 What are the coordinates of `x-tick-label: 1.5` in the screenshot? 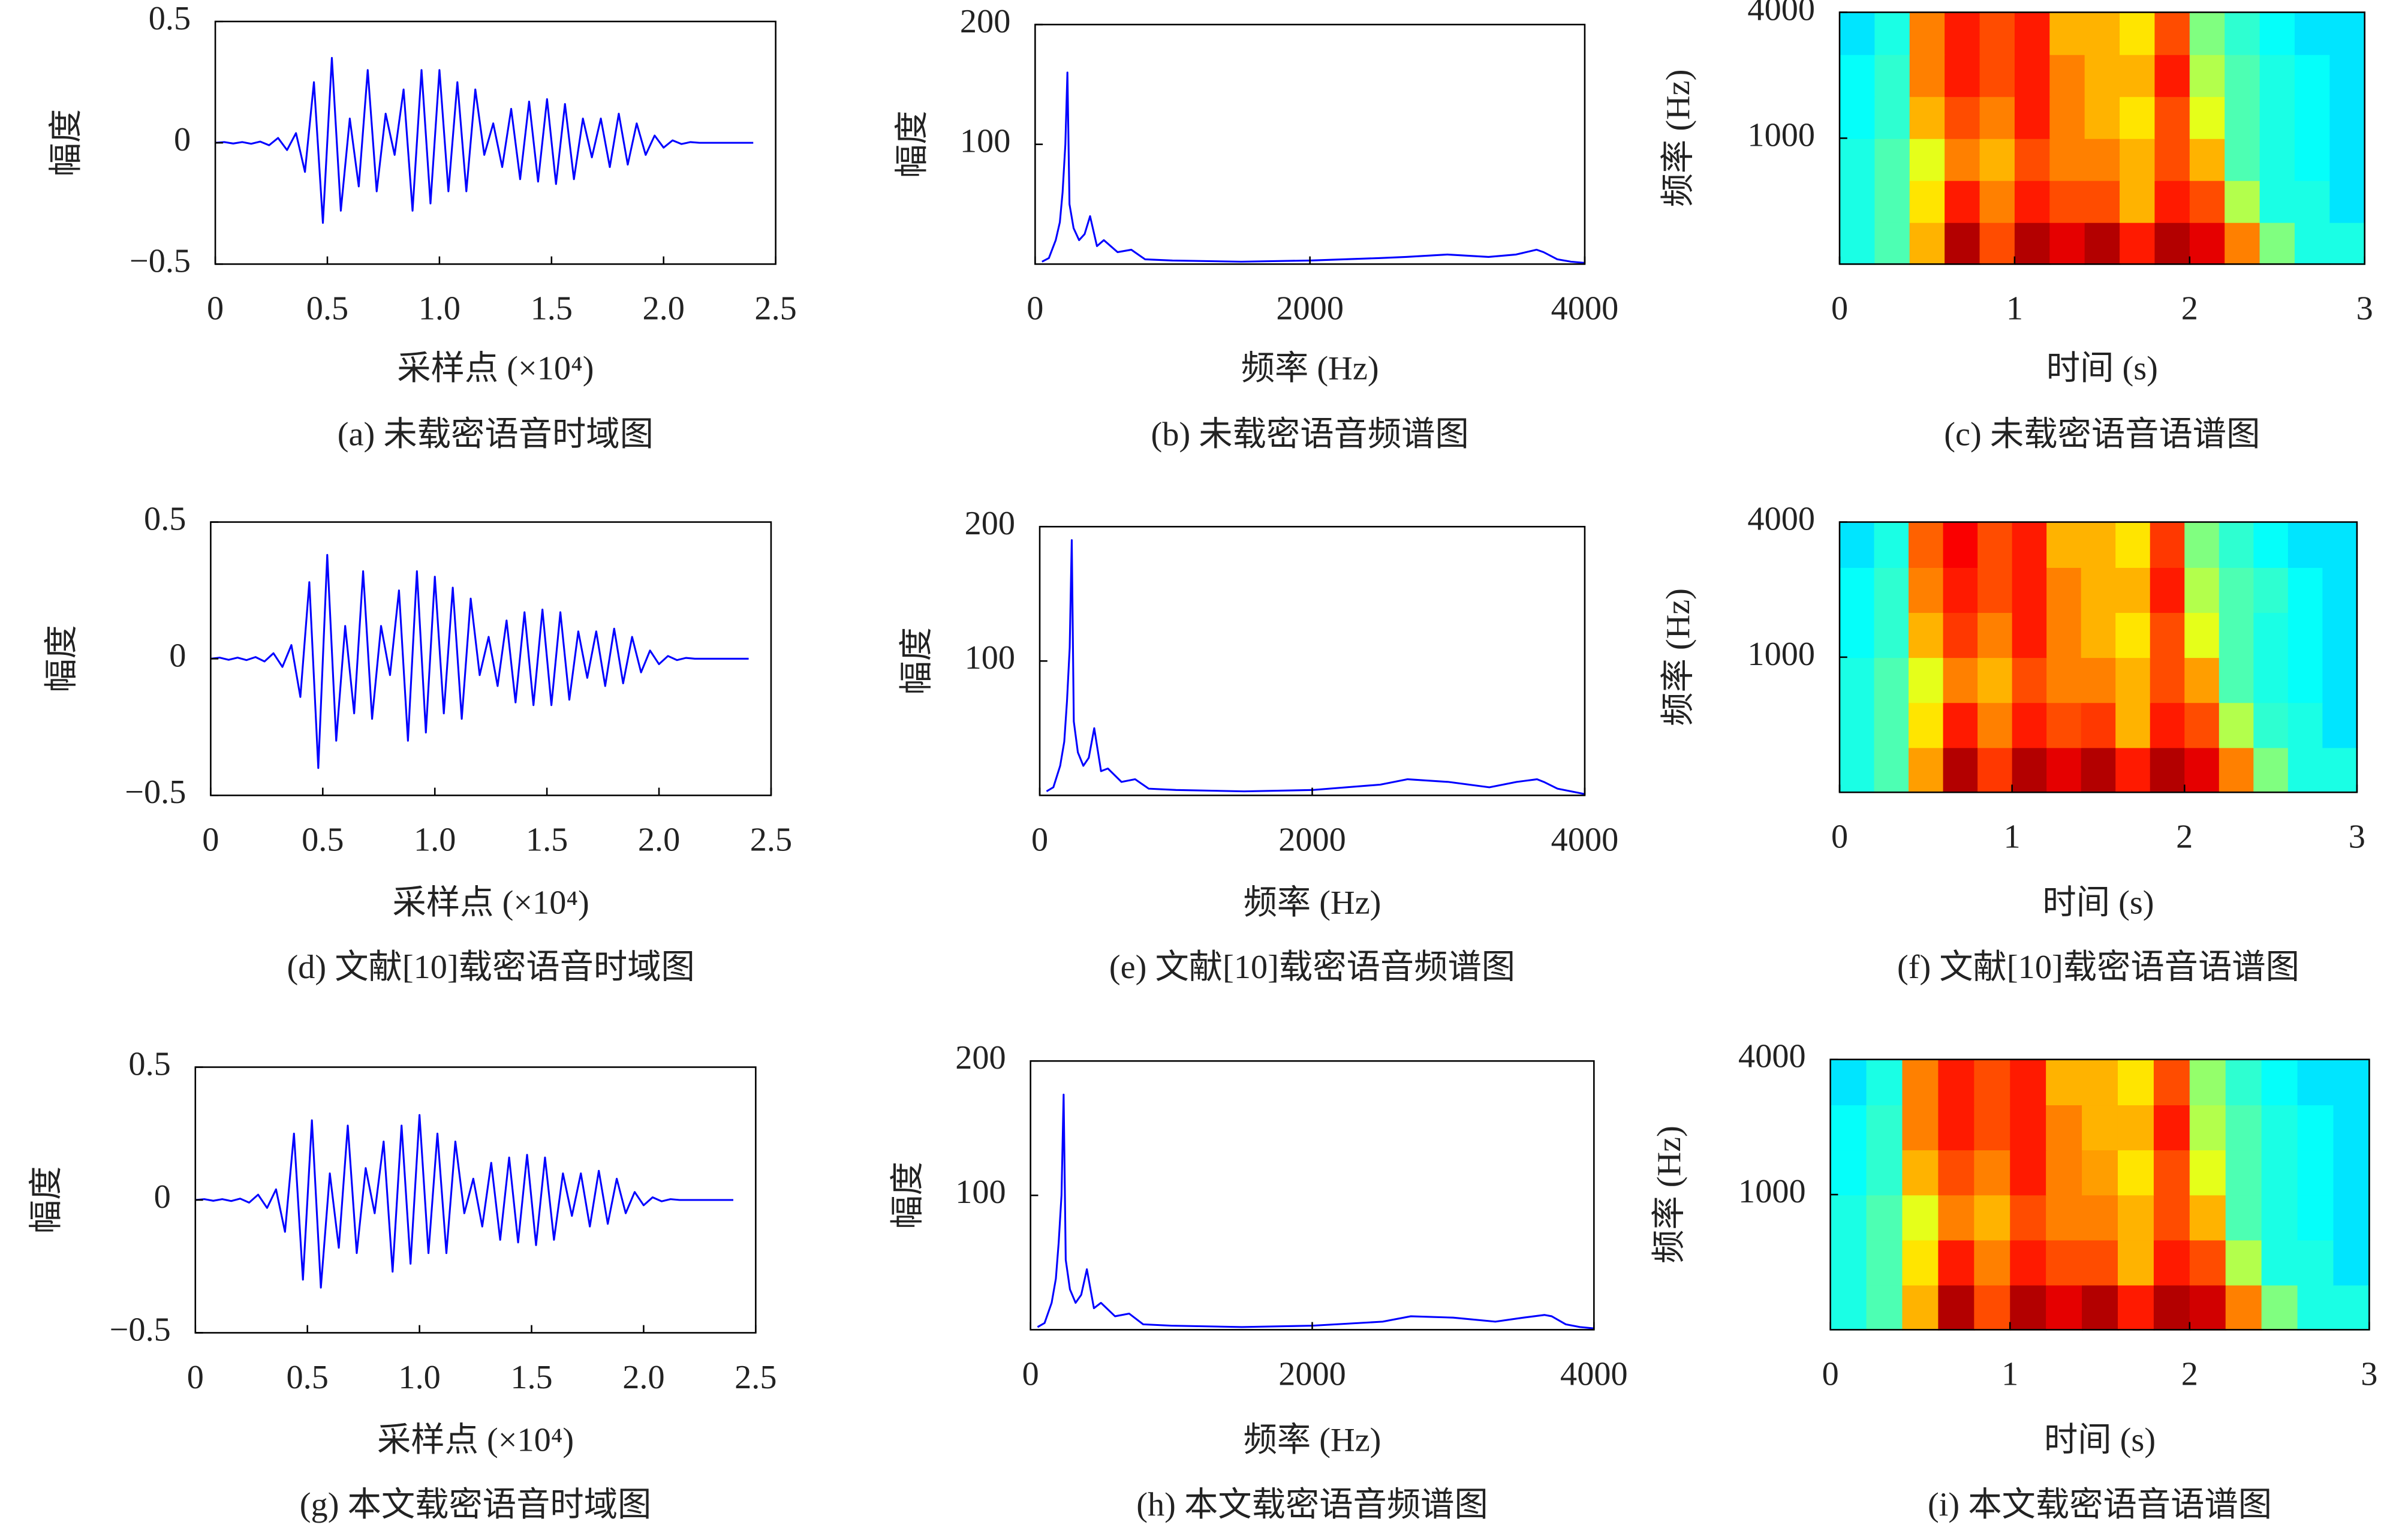 It's located at (547, 840).